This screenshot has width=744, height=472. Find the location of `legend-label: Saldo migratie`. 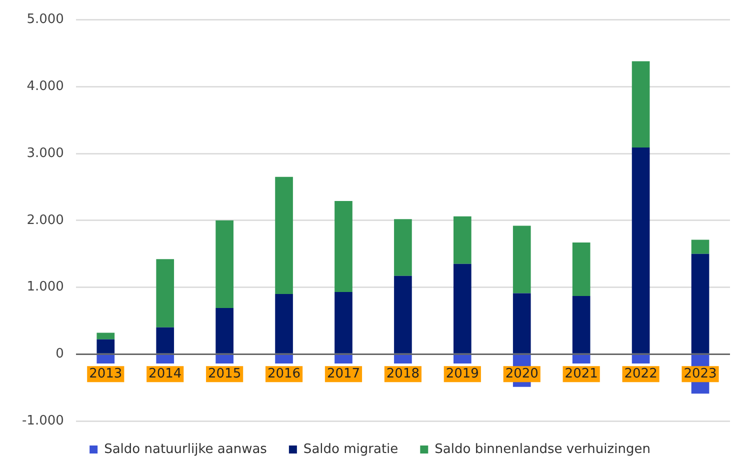

legend-label: Saldo migratie is located at coordinates (350, 449).